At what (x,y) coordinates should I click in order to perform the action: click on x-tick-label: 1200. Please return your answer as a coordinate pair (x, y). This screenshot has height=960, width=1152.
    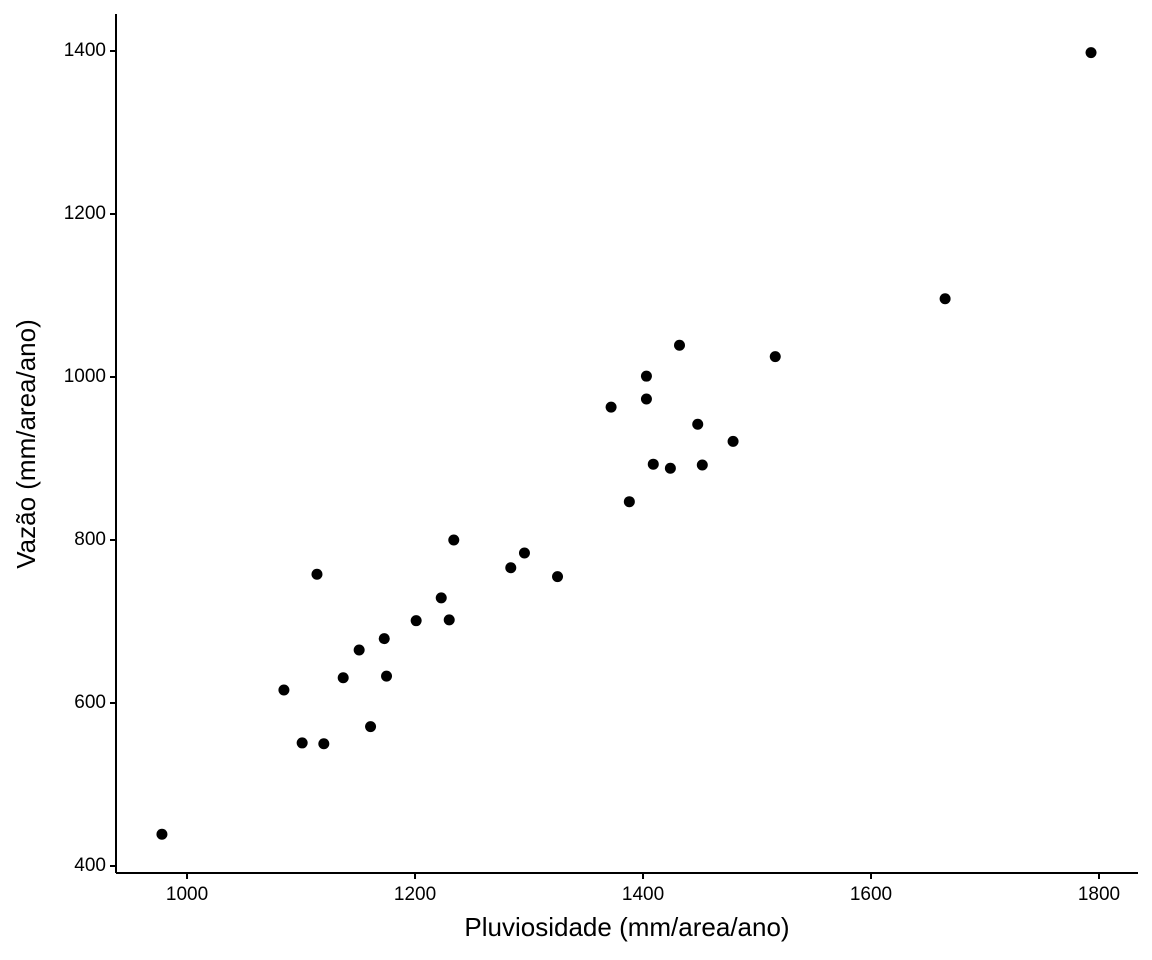
    Looking at the image, I should click on (415, 894).